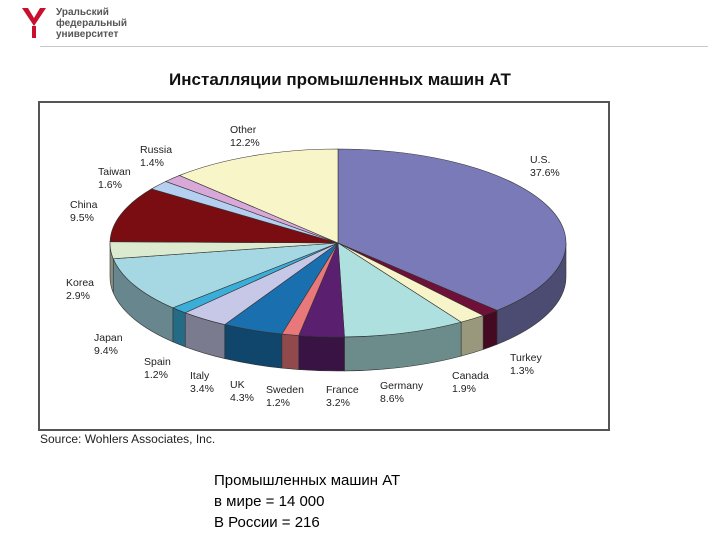 This screenshot has height=540, width=720. What do you see at coordinates (245, 143) in the screenshot?
I see `slice-value-other: 12.2%` at bounding box center [245, 143].